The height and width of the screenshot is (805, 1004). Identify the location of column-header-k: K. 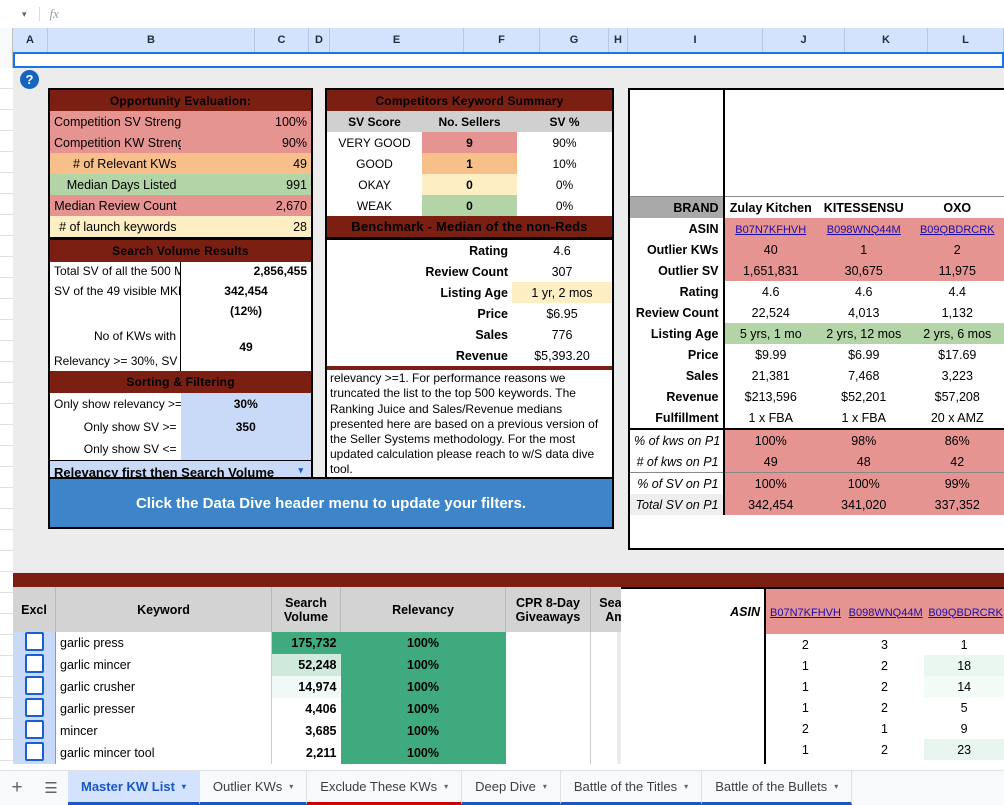
(886, 40).